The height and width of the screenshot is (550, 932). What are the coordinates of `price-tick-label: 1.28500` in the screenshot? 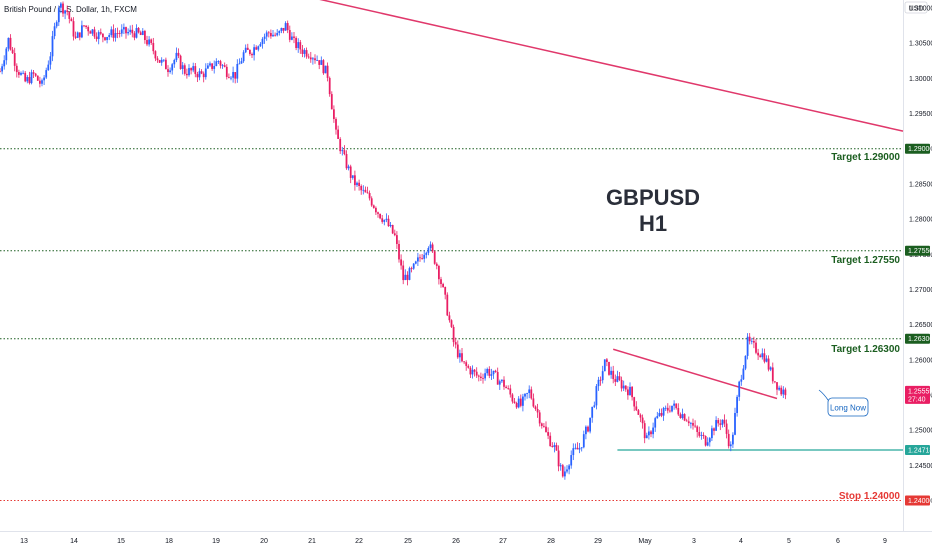 It's located at (920, 184).